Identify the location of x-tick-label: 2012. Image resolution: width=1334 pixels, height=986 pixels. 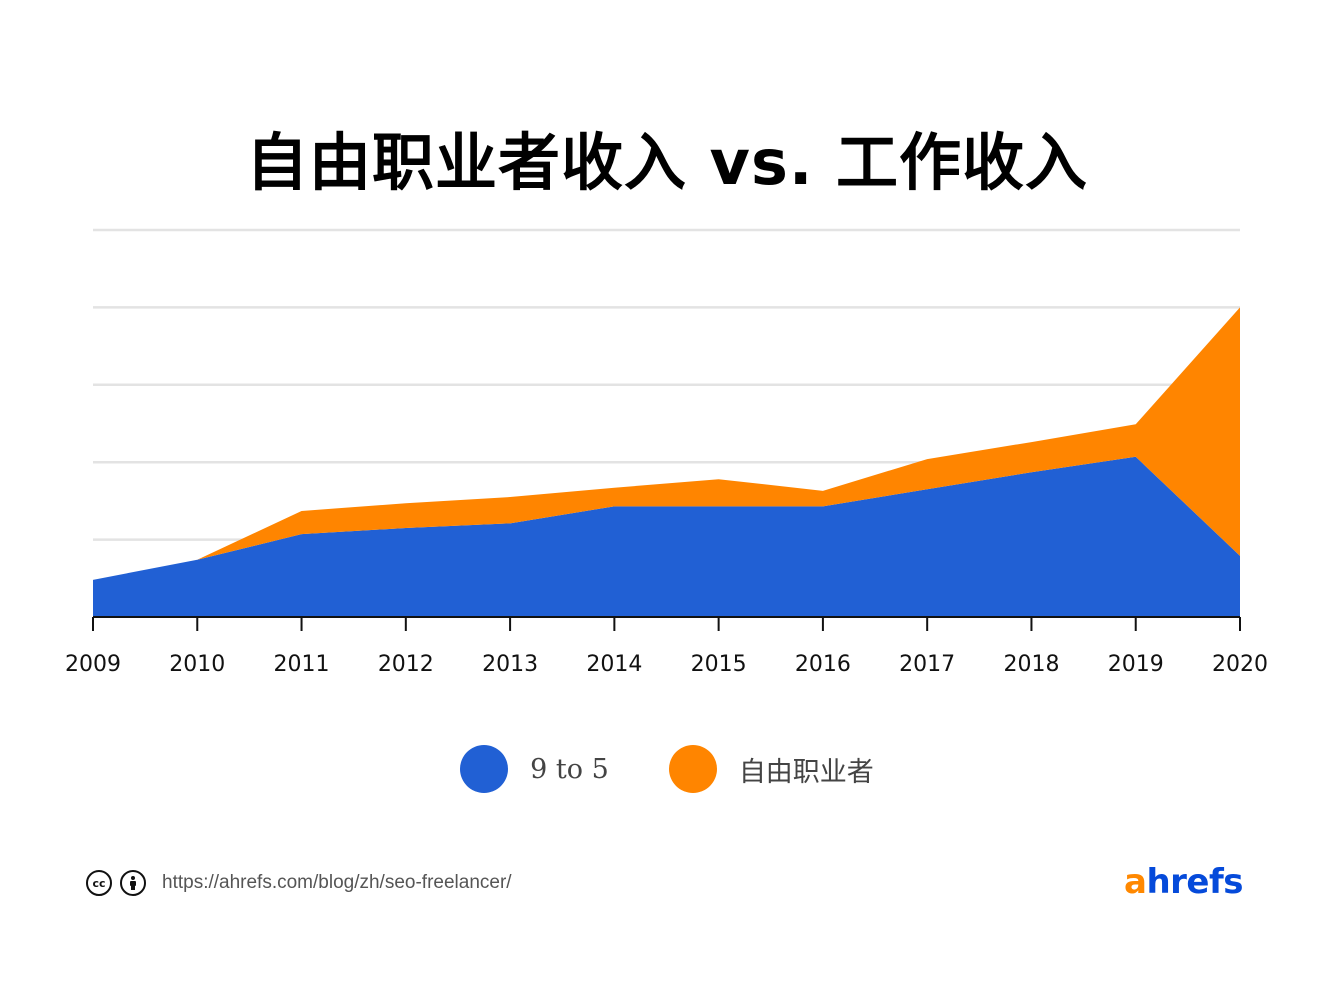
(406, 664).